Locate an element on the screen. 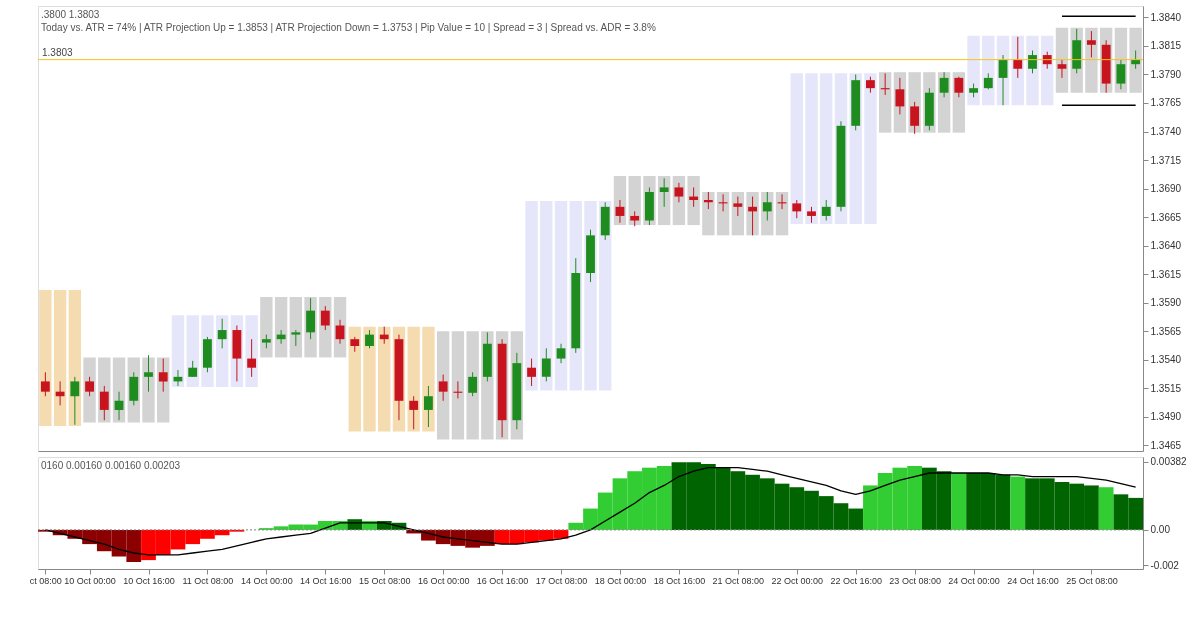  y-tick-label: 1.3465 is located at coordinates (1166, 445).